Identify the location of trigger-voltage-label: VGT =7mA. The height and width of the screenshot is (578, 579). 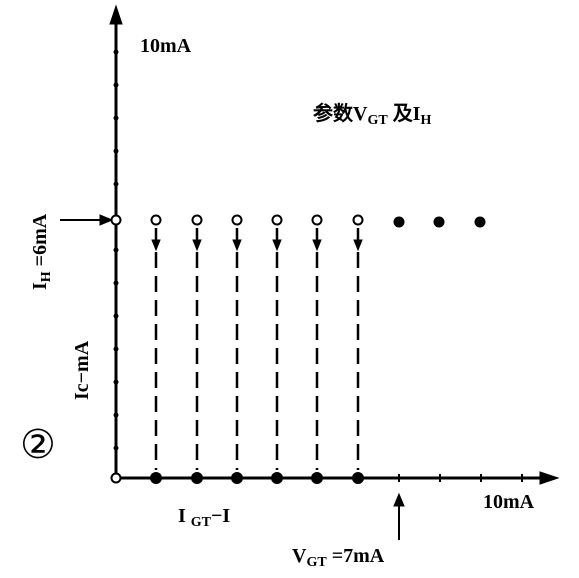
(338, 557).